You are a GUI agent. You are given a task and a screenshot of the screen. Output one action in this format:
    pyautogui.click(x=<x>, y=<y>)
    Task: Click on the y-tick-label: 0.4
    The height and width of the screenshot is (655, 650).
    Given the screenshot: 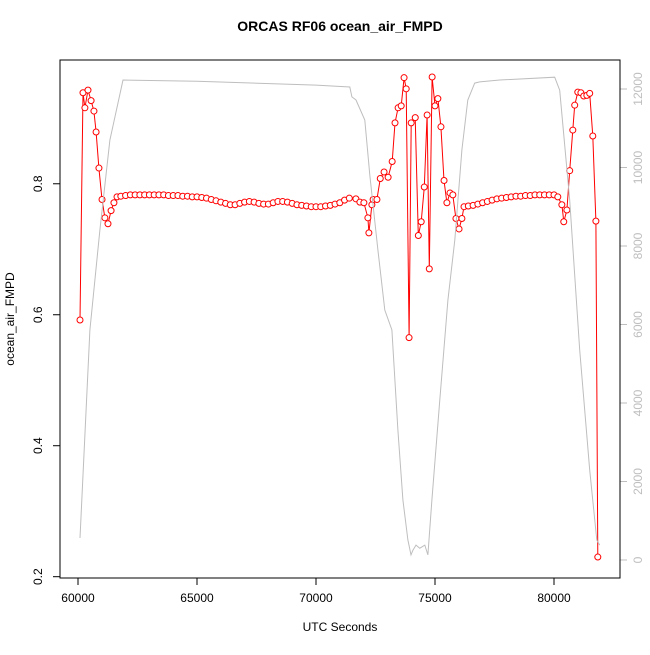 What is the action you would take?
    pyautogui.click(x=38, y=445)
    